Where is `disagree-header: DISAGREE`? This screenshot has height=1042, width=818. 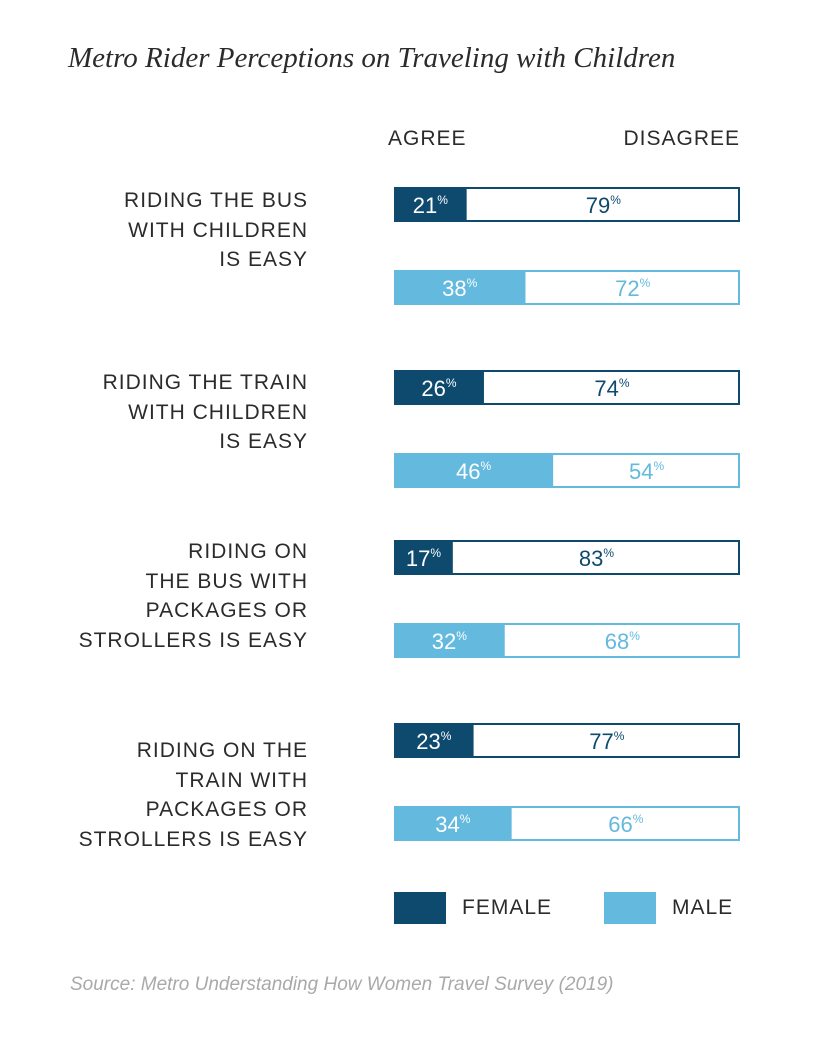 disagree-header: DISAGREE is located at coordinates (681, 138).